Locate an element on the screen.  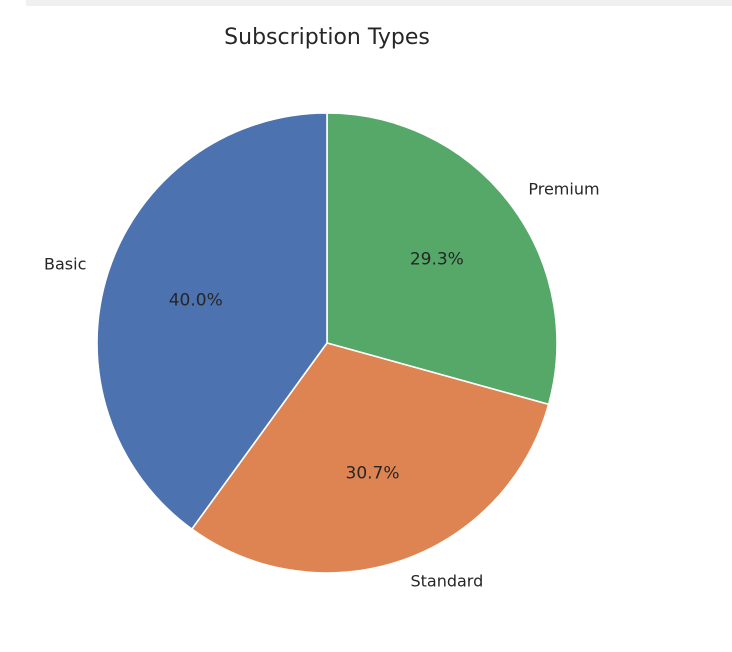
slice-percent-standard: 30.7% is located at coordinates (373, 473).